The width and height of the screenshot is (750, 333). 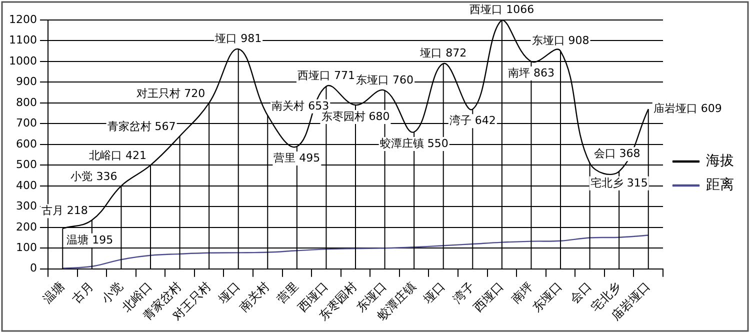 What do you see at coordinates (414, 143) in the screenshot?
I see `annotation: 蛟潭庄镇 550` at bounding box center [414, 143].